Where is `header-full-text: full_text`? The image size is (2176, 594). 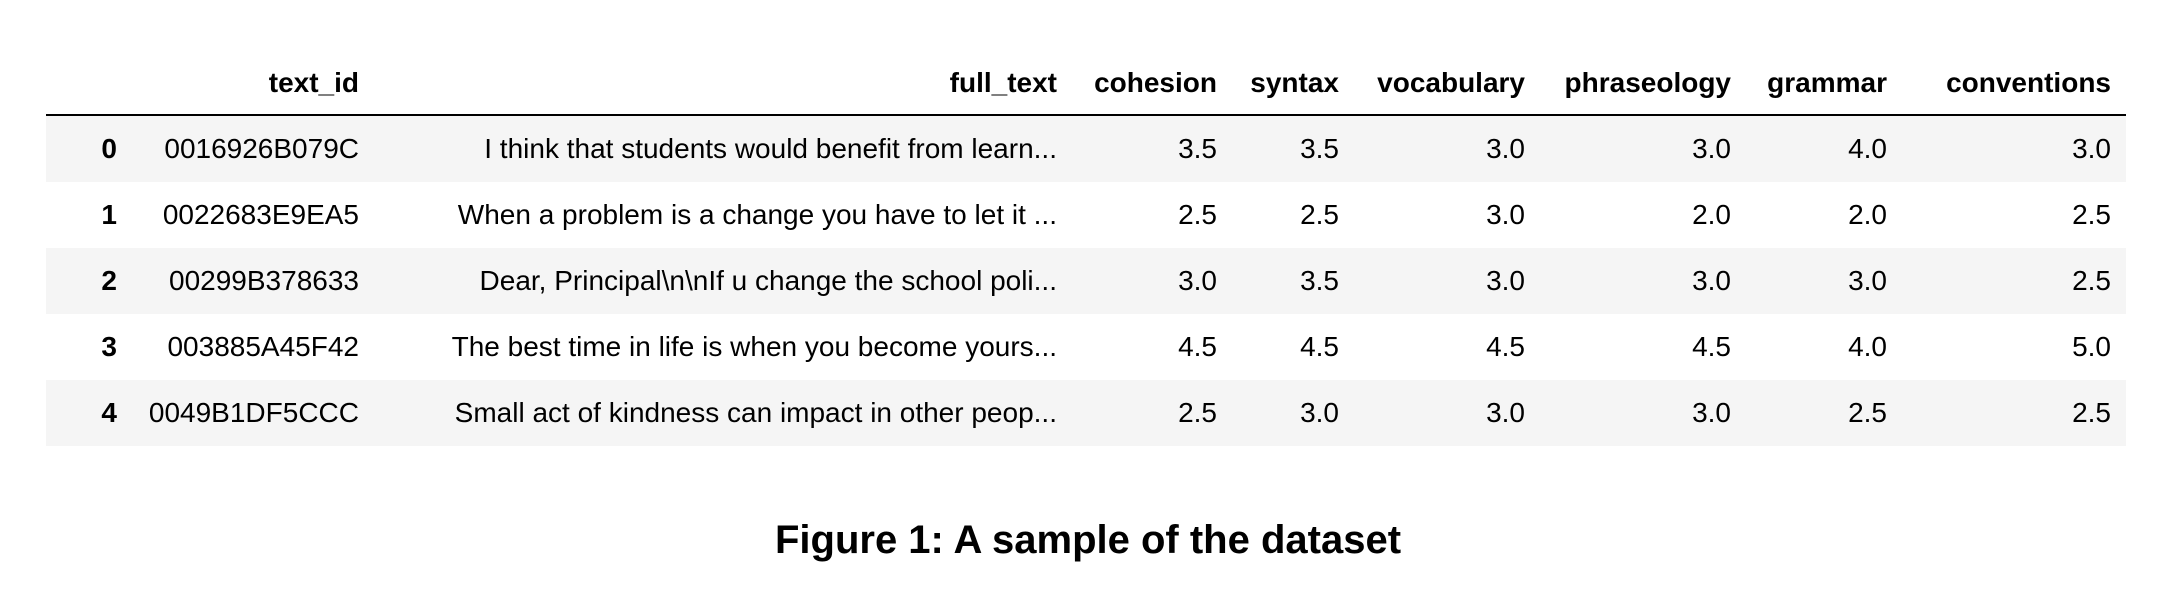
header-full-text: full_text is located at coordinates (1003, 82).